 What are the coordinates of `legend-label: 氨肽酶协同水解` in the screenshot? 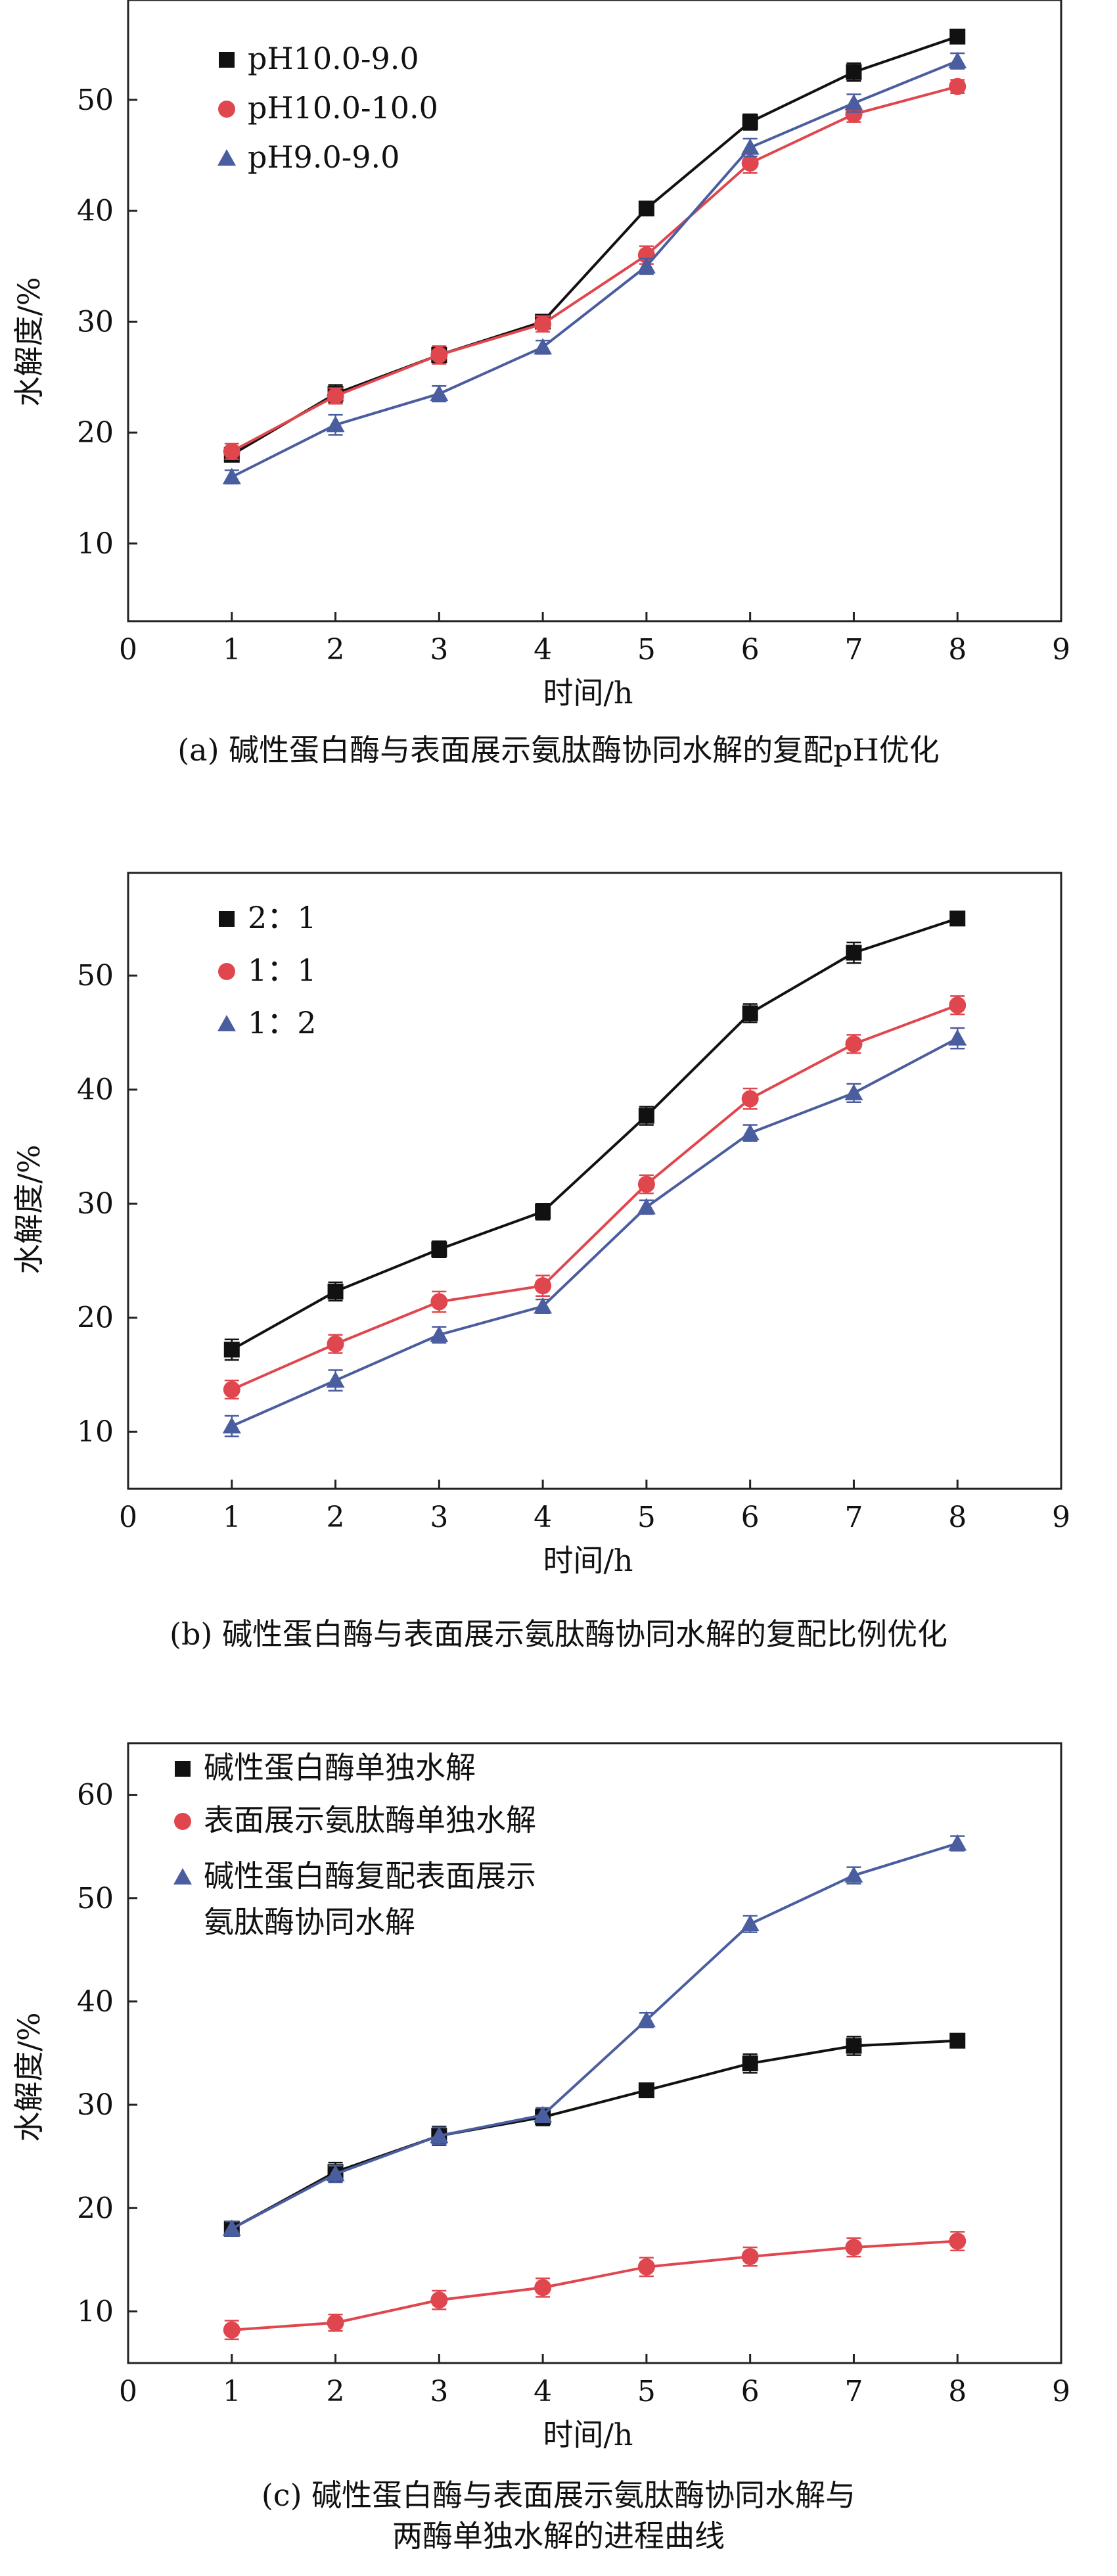 It's located at (309, 1922).